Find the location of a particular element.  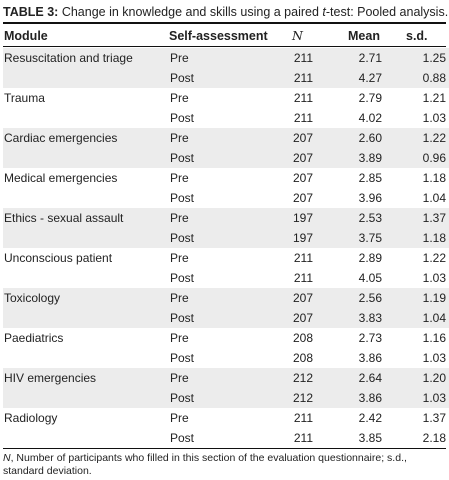

module-cell: Toxicology is located at coordinates (86, 298).